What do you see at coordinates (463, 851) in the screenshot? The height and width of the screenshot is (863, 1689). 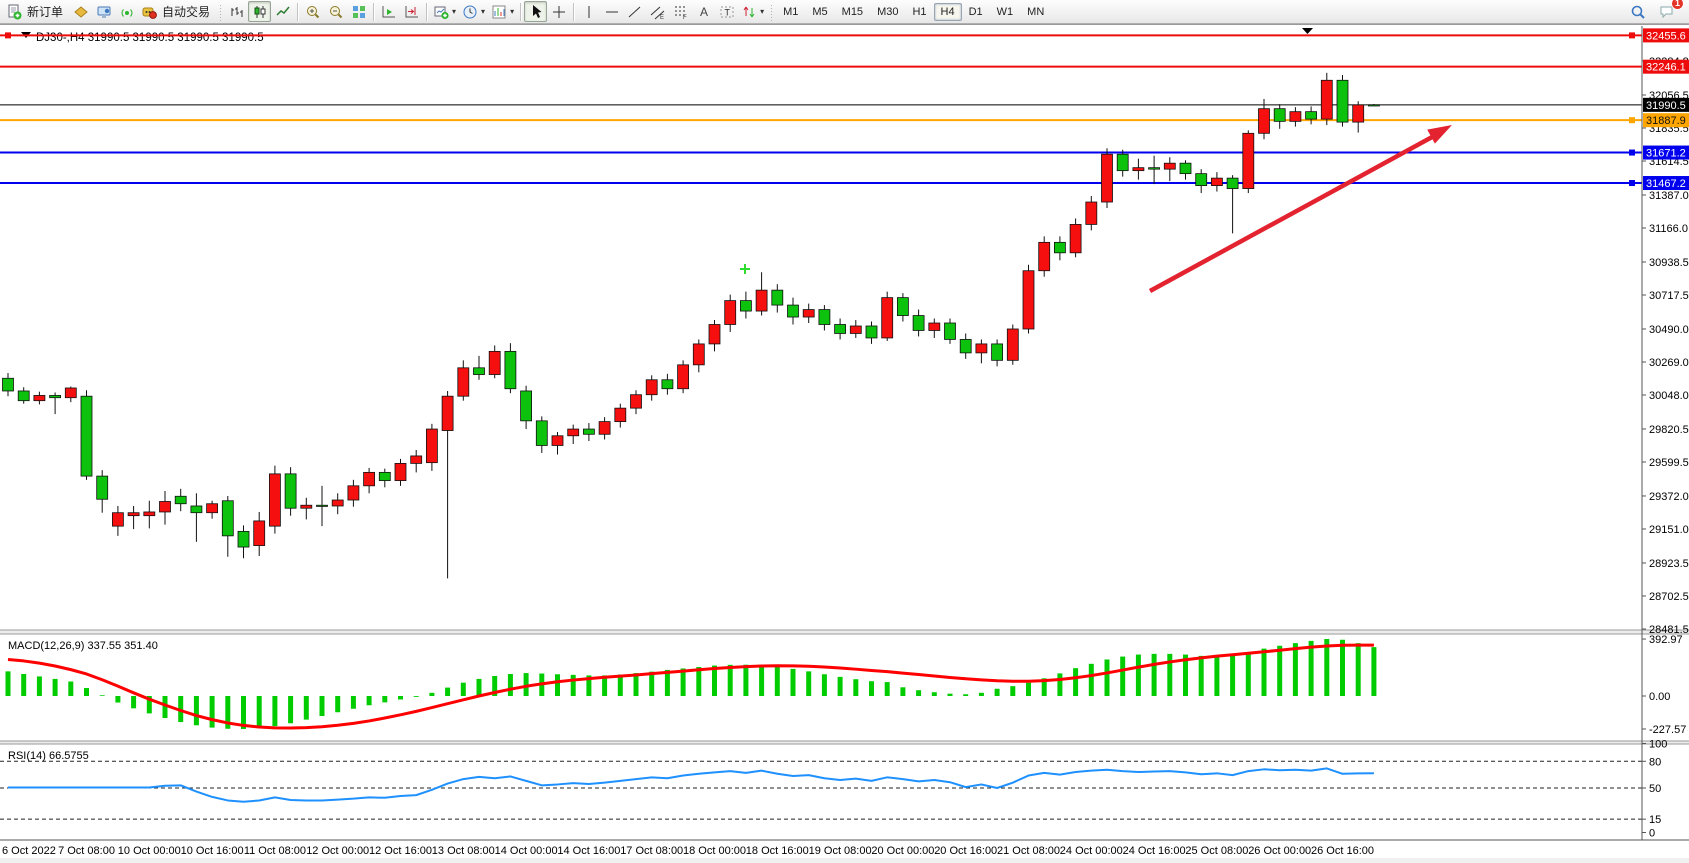 I see `svg-text: 13 Oct 08:00` at bounding box center [463, 851].